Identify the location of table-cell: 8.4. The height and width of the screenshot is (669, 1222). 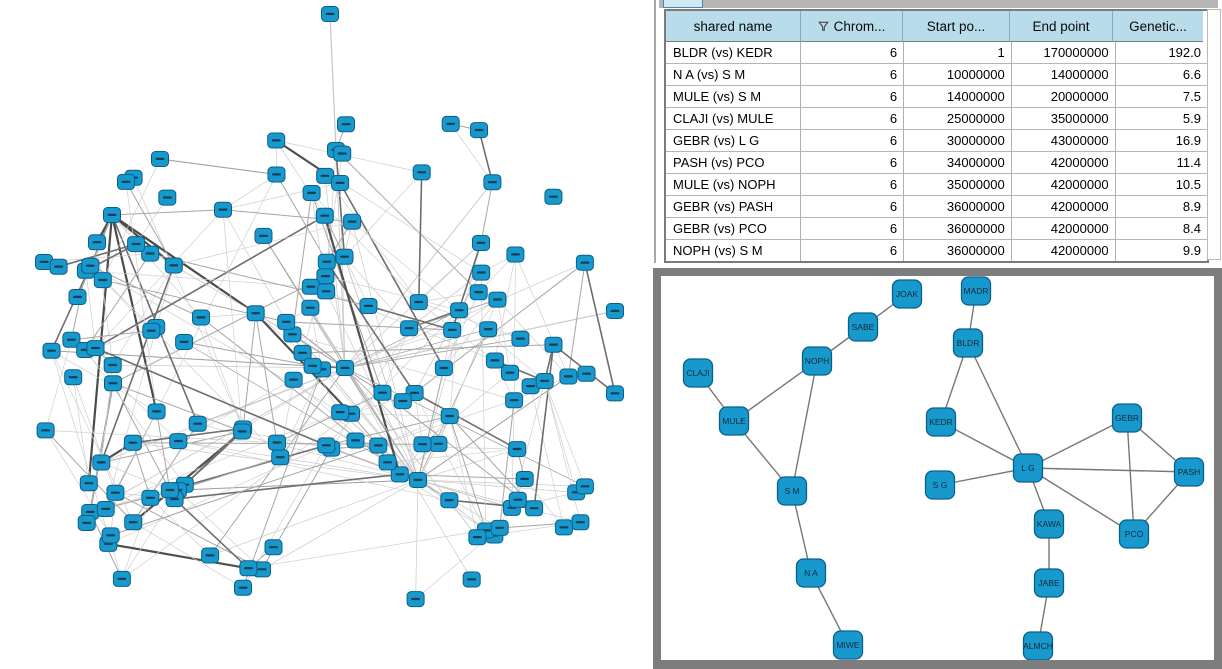
(1161, 229).